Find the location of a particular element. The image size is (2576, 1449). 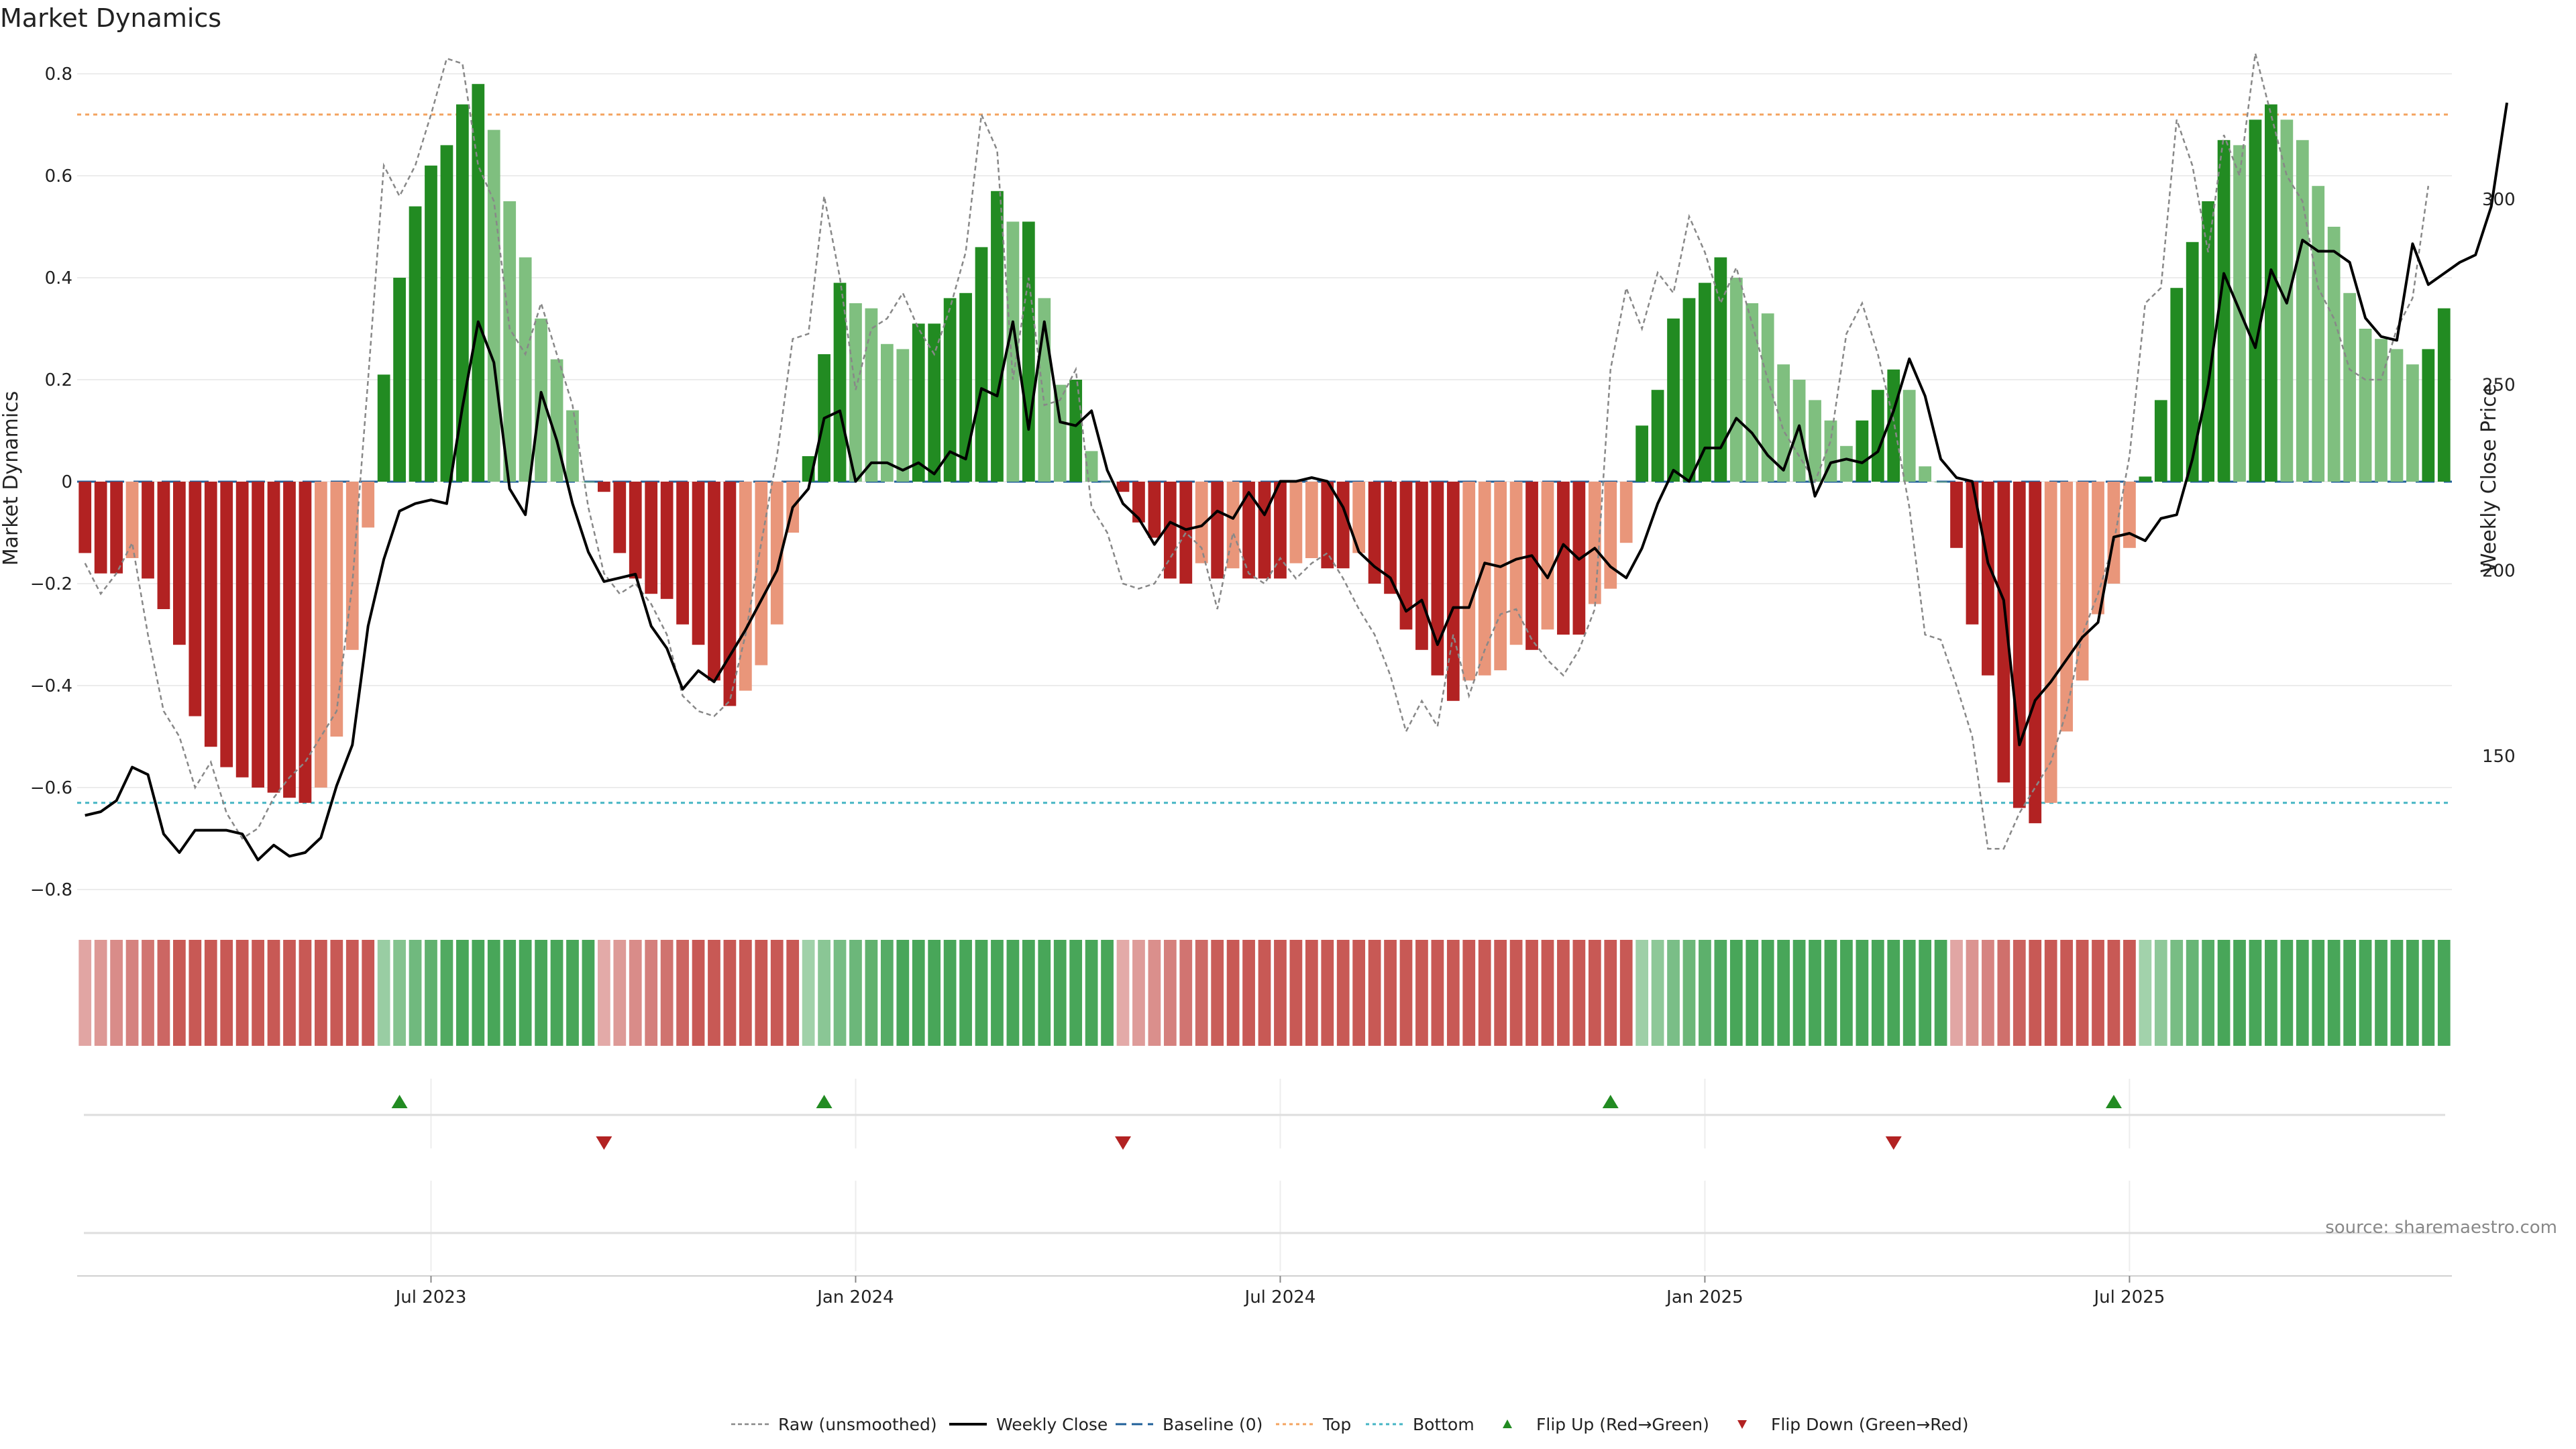

y-tick-label: 0.2 is located at coordinates (58, 380).